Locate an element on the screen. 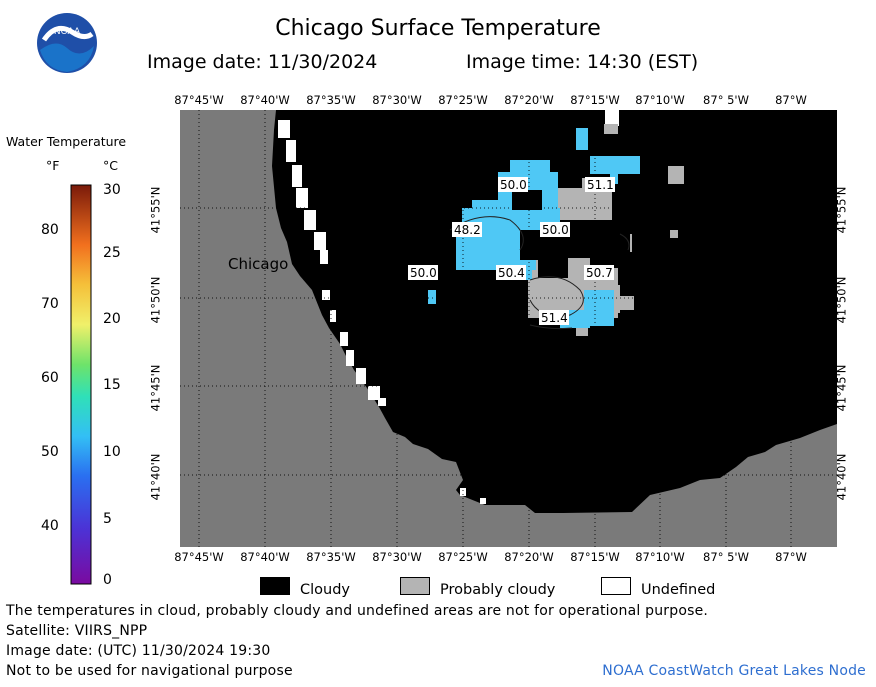 The height and width of the screenshot is (687, 876). celsius-tick: 0 is located at coordinates (107, 580).